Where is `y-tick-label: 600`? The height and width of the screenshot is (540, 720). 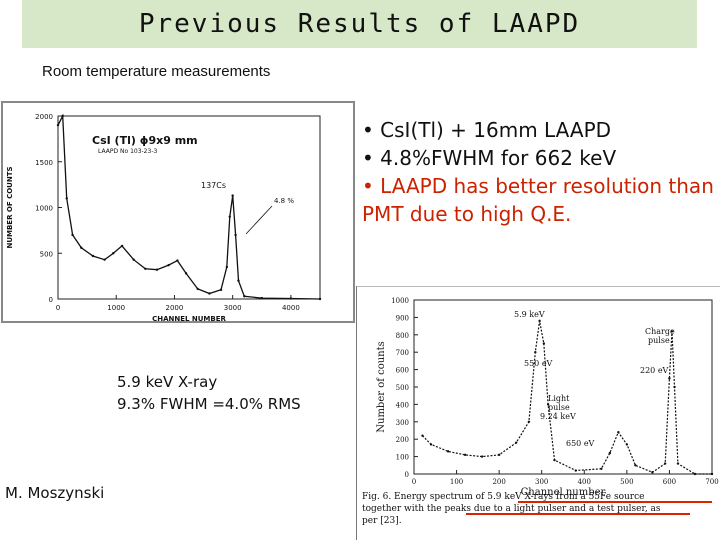
y-tick-label: 600 is located at coordinates (402, 371).